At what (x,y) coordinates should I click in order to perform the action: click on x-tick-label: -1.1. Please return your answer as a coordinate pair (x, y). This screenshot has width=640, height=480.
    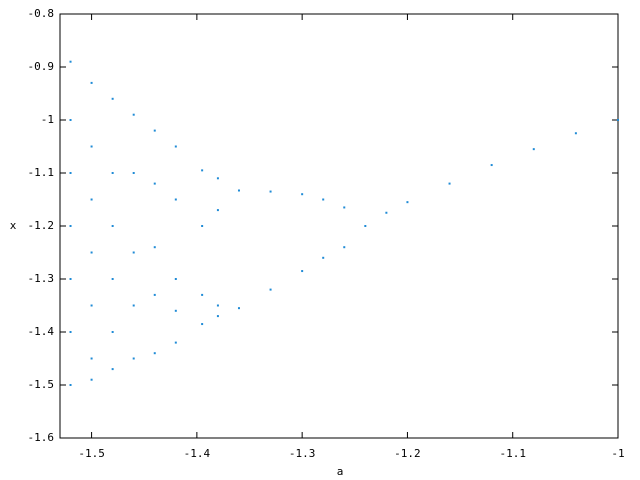
    Looking at the image, I should click on (512, 453).